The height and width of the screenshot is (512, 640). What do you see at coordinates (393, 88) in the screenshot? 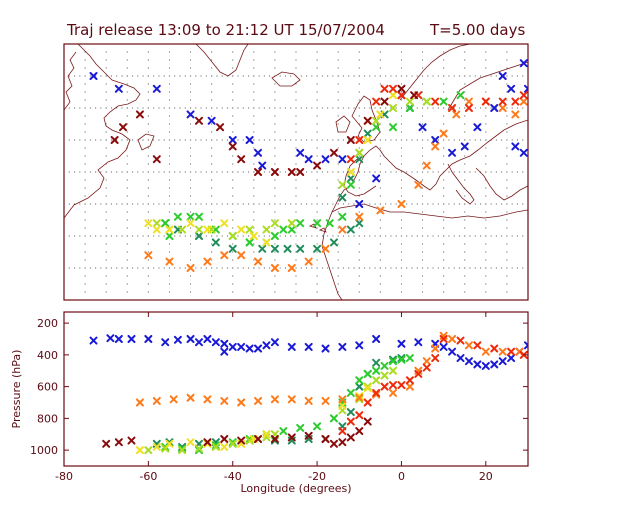
I see `map-marker-red` at bounding box center [393, 88].